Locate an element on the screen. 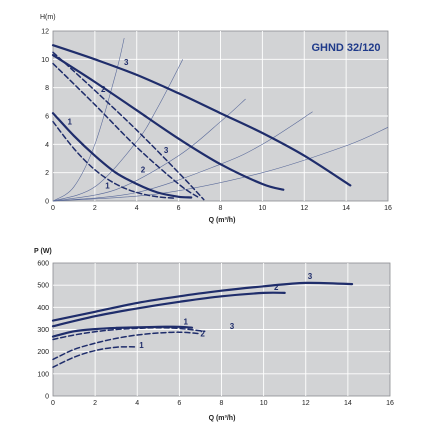  y-tick-label: 500 is located at coordinates (43, 286).